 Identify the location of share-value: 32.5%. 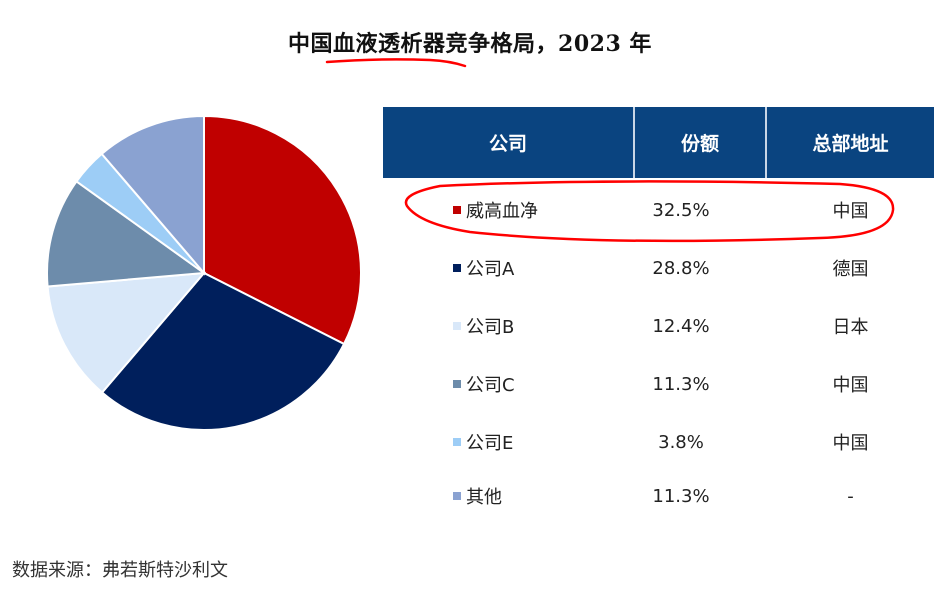
(681, 210).